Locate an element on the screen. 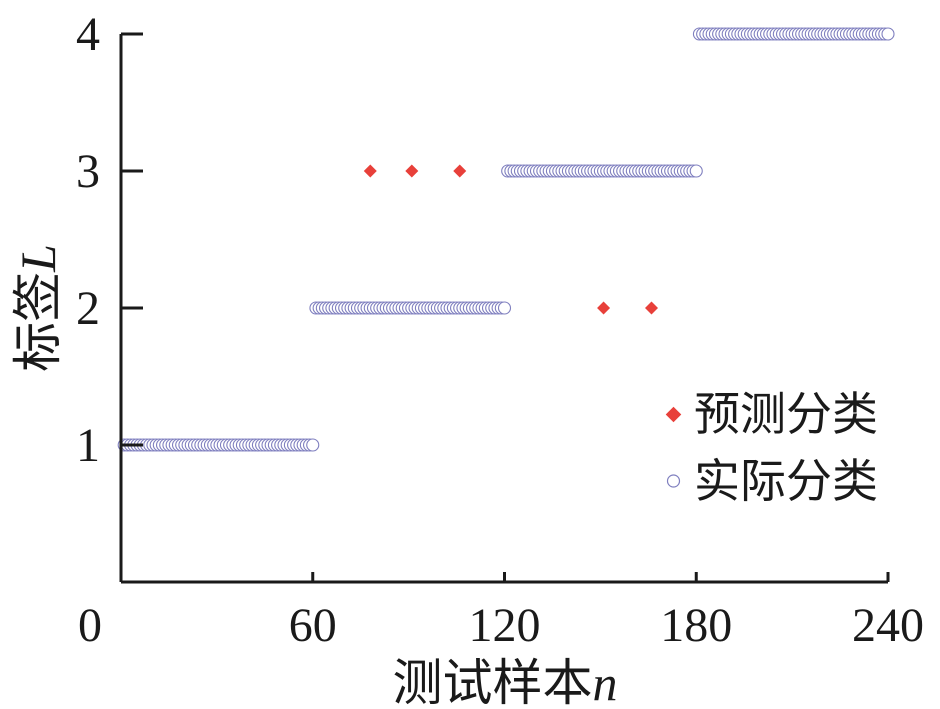 The image size is (940, 709). x-axis-title-variable: n is located at coordinates (605, 682).